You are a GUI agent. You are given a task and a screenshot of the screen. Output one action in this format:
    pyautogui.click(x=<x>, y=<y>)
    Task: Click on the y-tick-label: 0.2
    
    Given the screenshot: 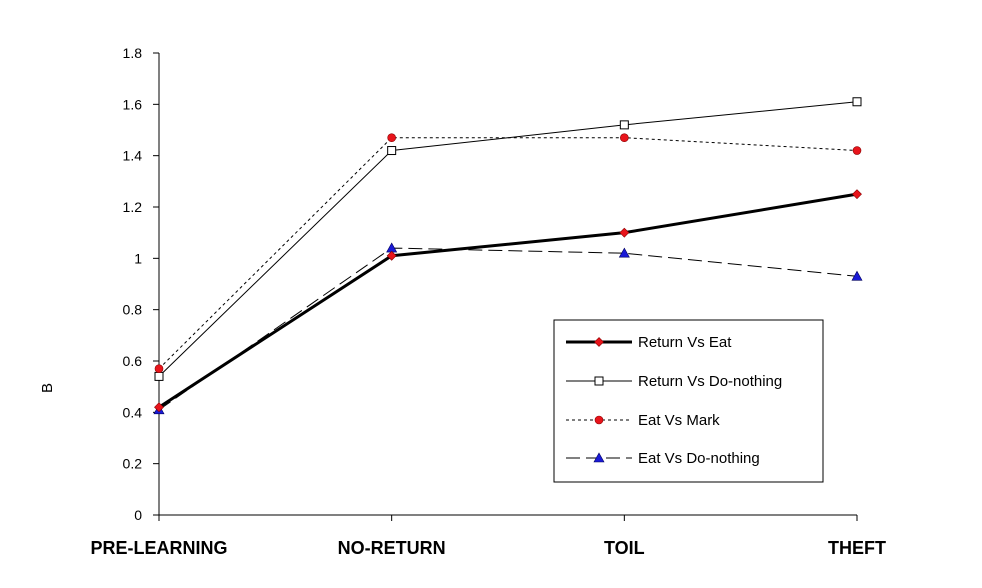 What is the action you would take?
    pyautogui.click(x=133, y=464)
    